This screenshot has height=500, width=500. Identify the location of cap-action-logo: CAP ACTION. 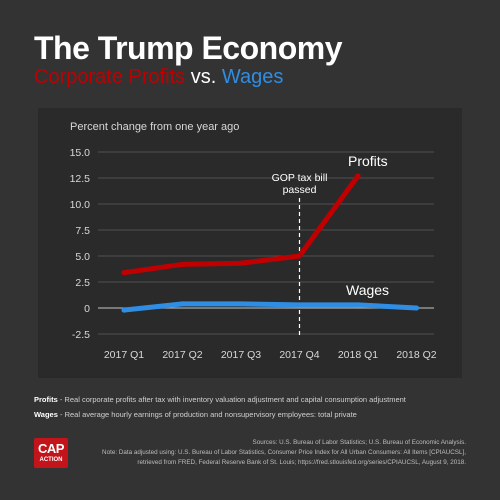
(51, 453).